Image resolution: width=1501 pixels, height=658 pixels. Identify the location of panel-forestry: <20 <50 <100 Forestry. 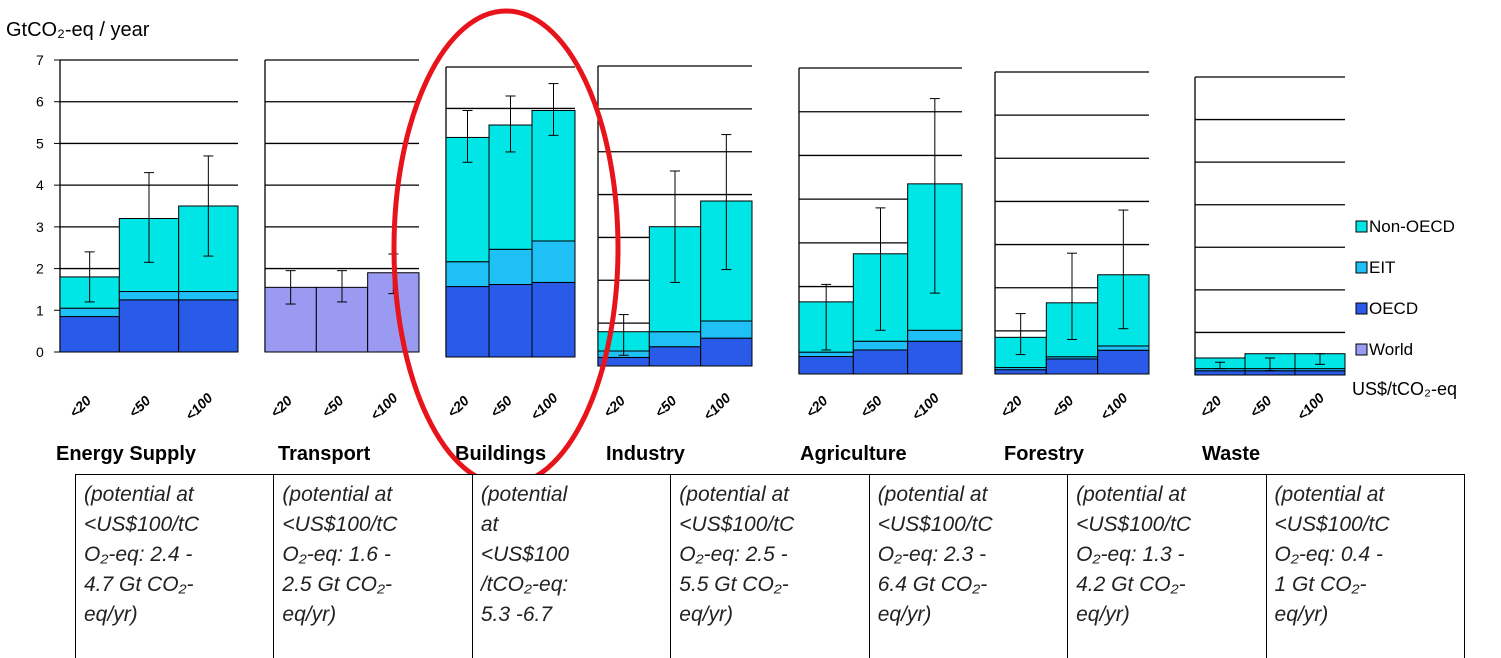
(1072, 268).